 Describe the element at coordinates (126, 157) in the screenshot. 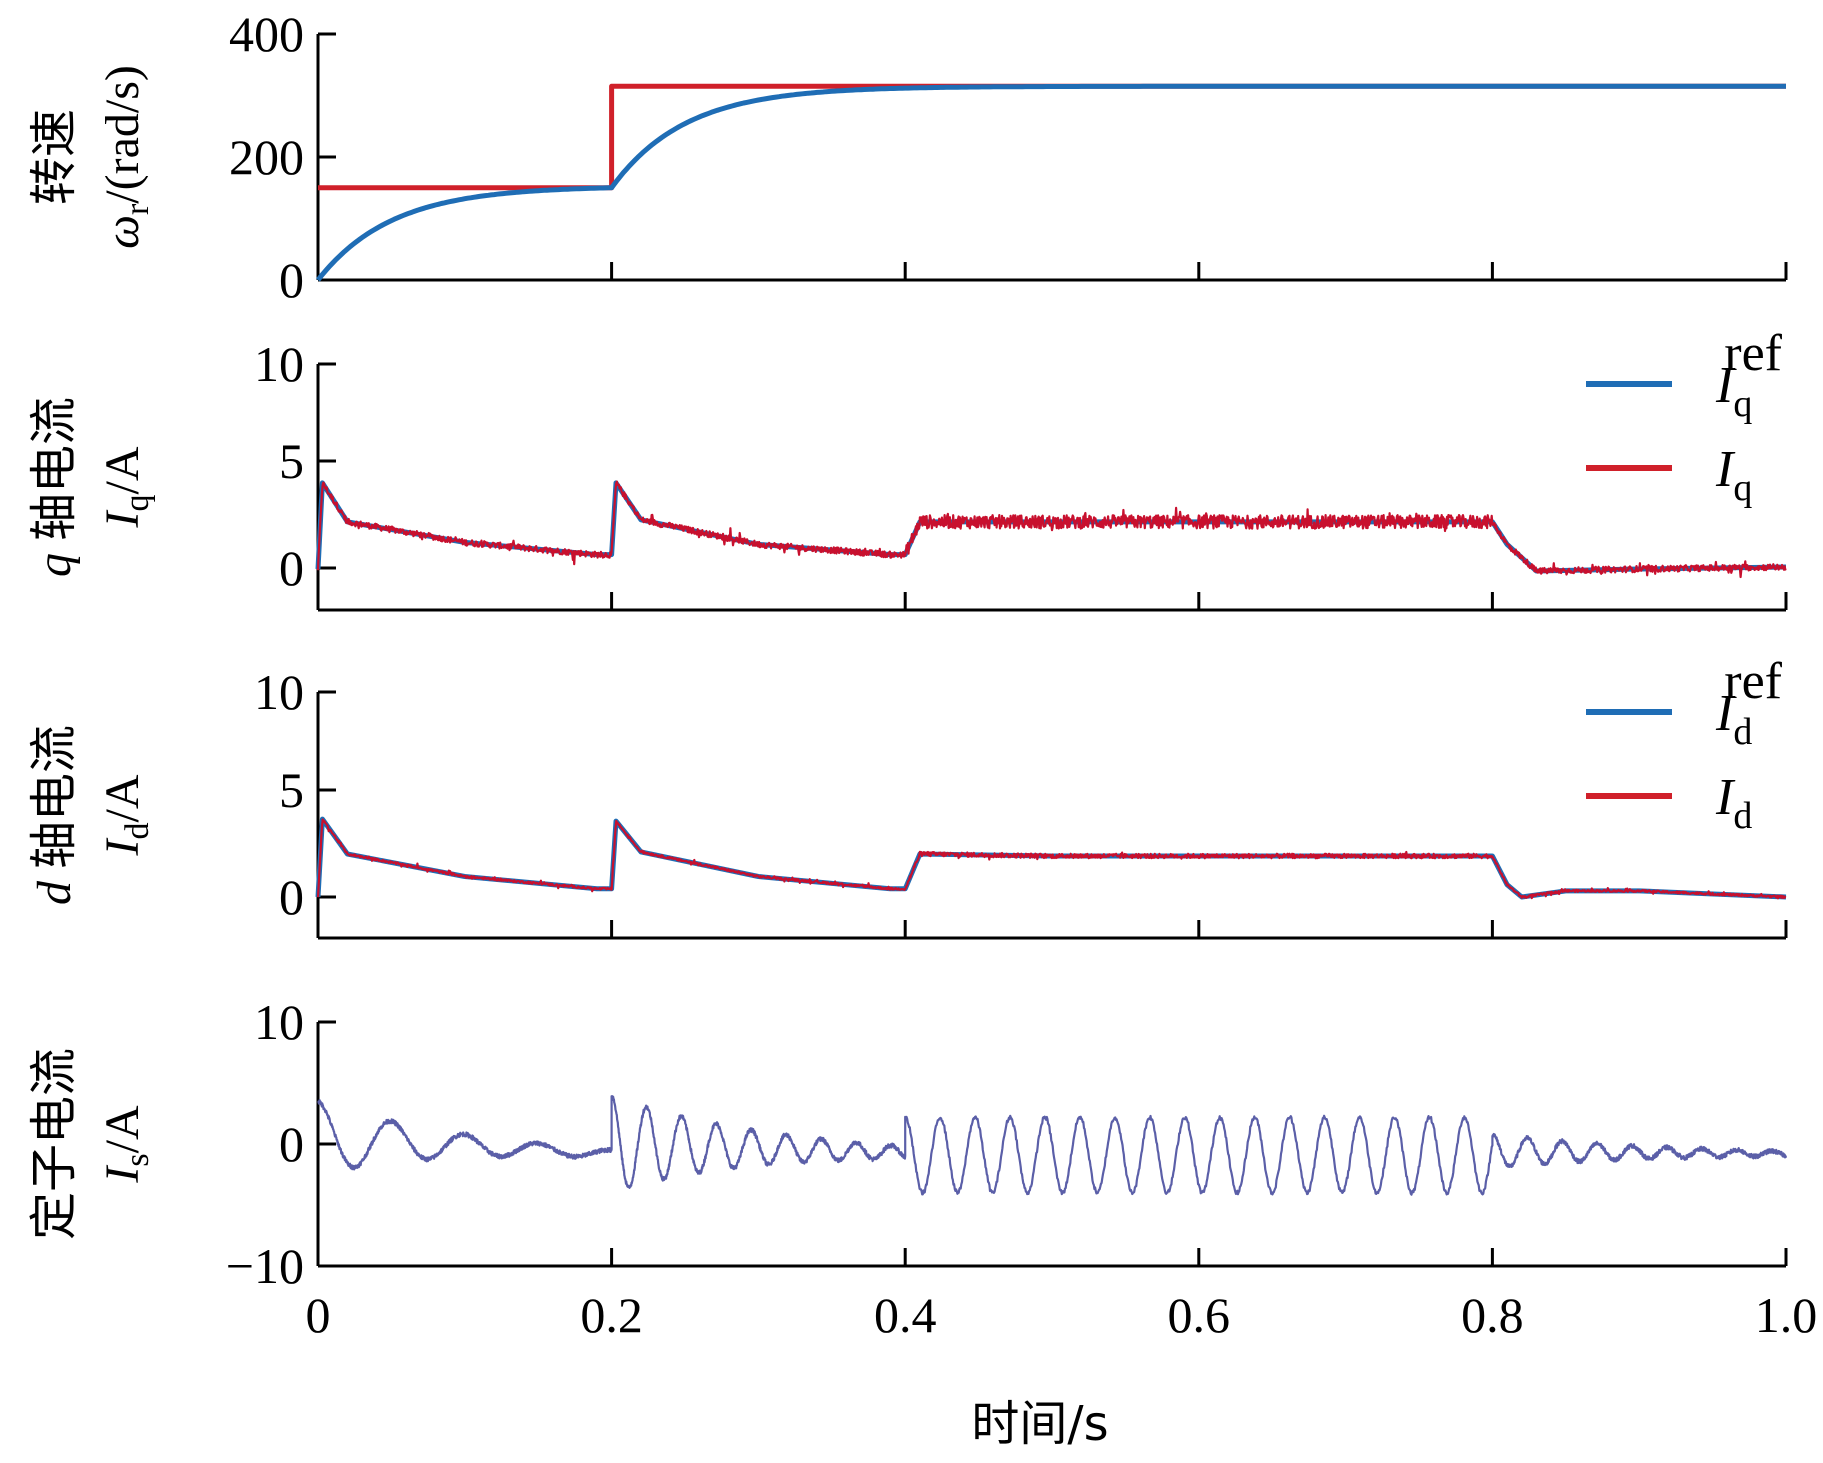

I see `y-axis-label-line2: ωr/(rad/s)` at that location.